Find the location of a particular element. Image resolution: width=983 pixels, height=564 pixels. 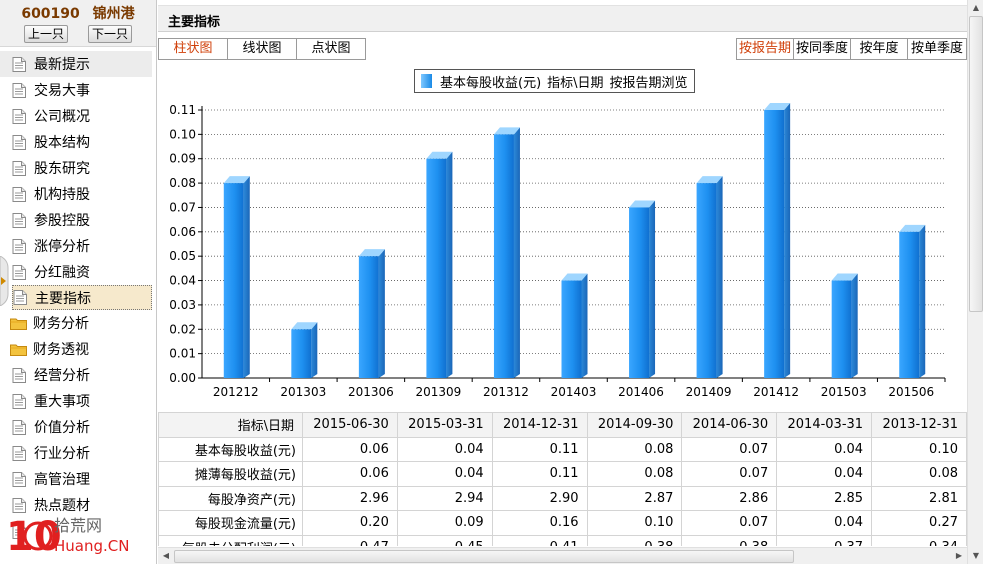

sidebar-item-16: 高管治理 is located at coordinates (78, 479).